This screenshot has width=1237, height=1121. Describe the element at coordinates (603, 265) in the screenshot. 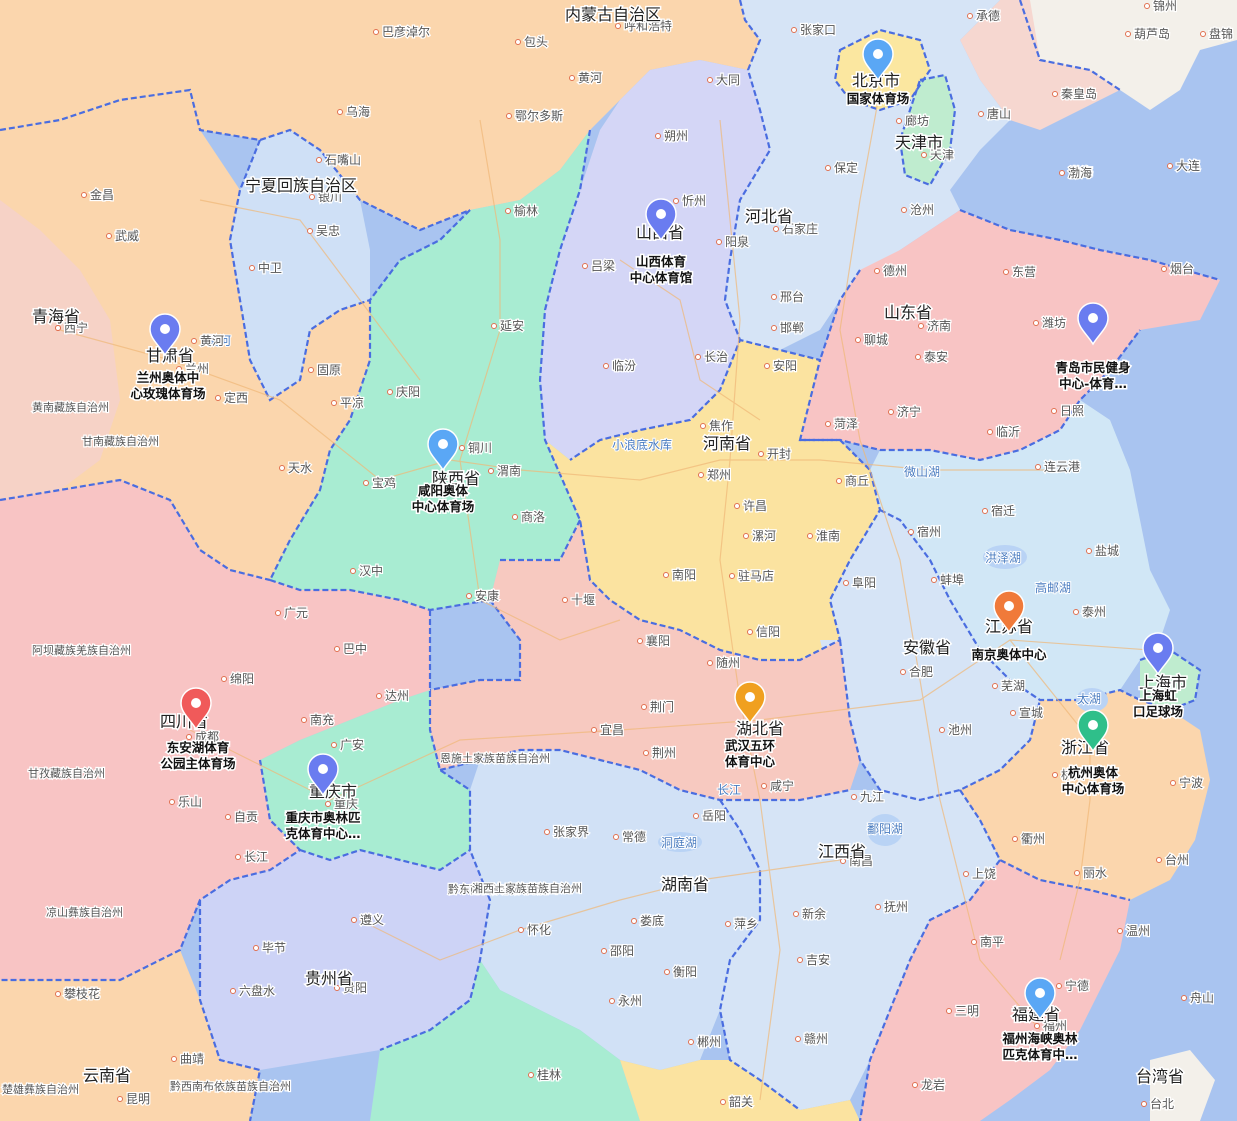

I see `city-label: 吕梁` at that location.